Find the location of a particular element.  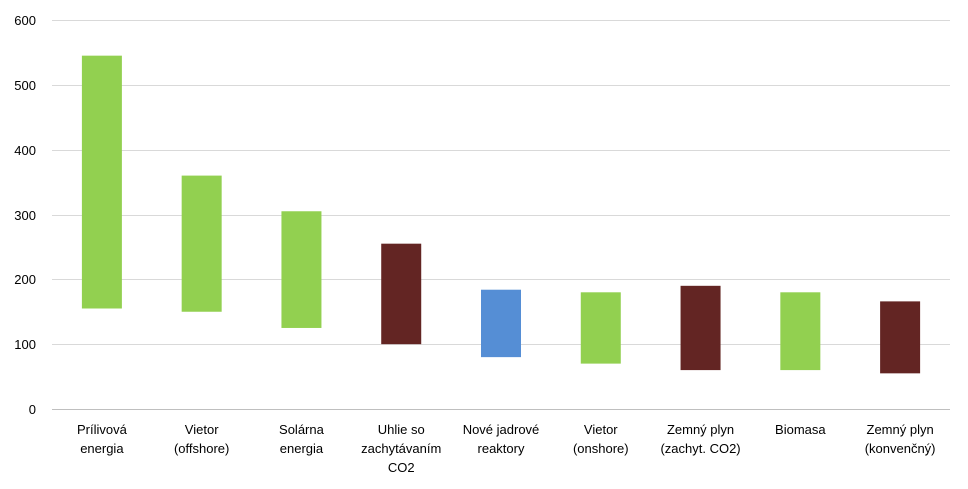

category-label-line: reaktory is located at coordinates (501, 448).